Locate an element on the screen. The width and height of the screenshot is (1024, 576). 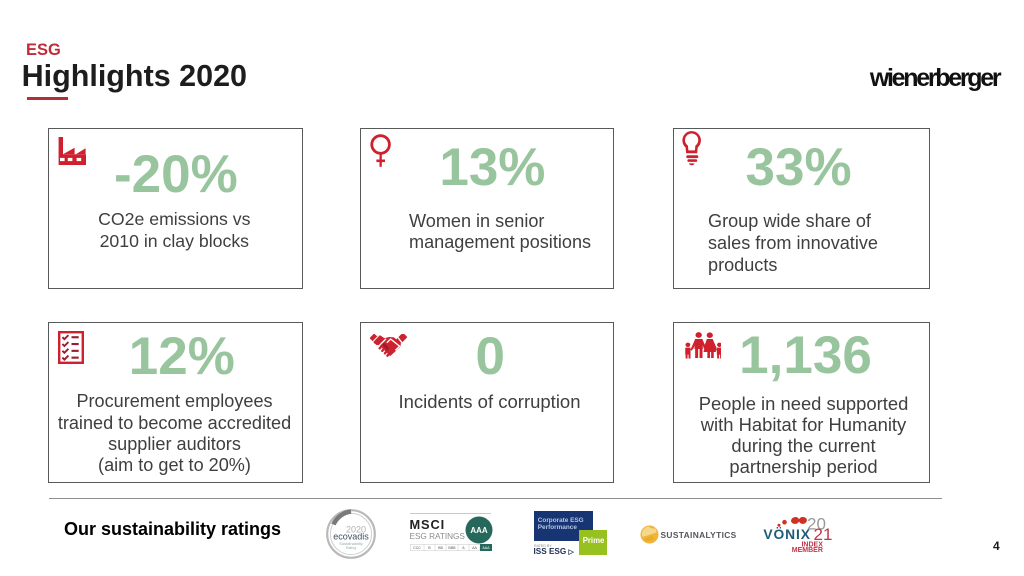
svg-text: 21 is located at coordinates (823, 534).